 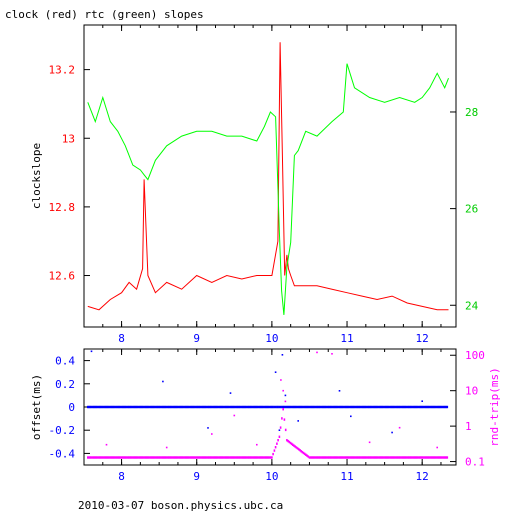 I want to click on x-tick-label: 8, so click(x=121, y=338).